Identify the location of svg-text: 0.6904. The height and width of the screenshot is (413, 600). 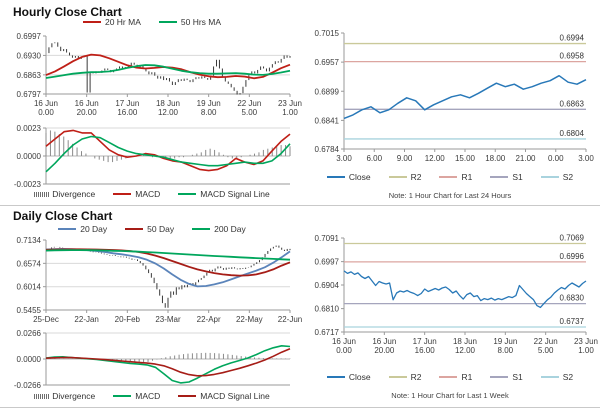
(327, 285).